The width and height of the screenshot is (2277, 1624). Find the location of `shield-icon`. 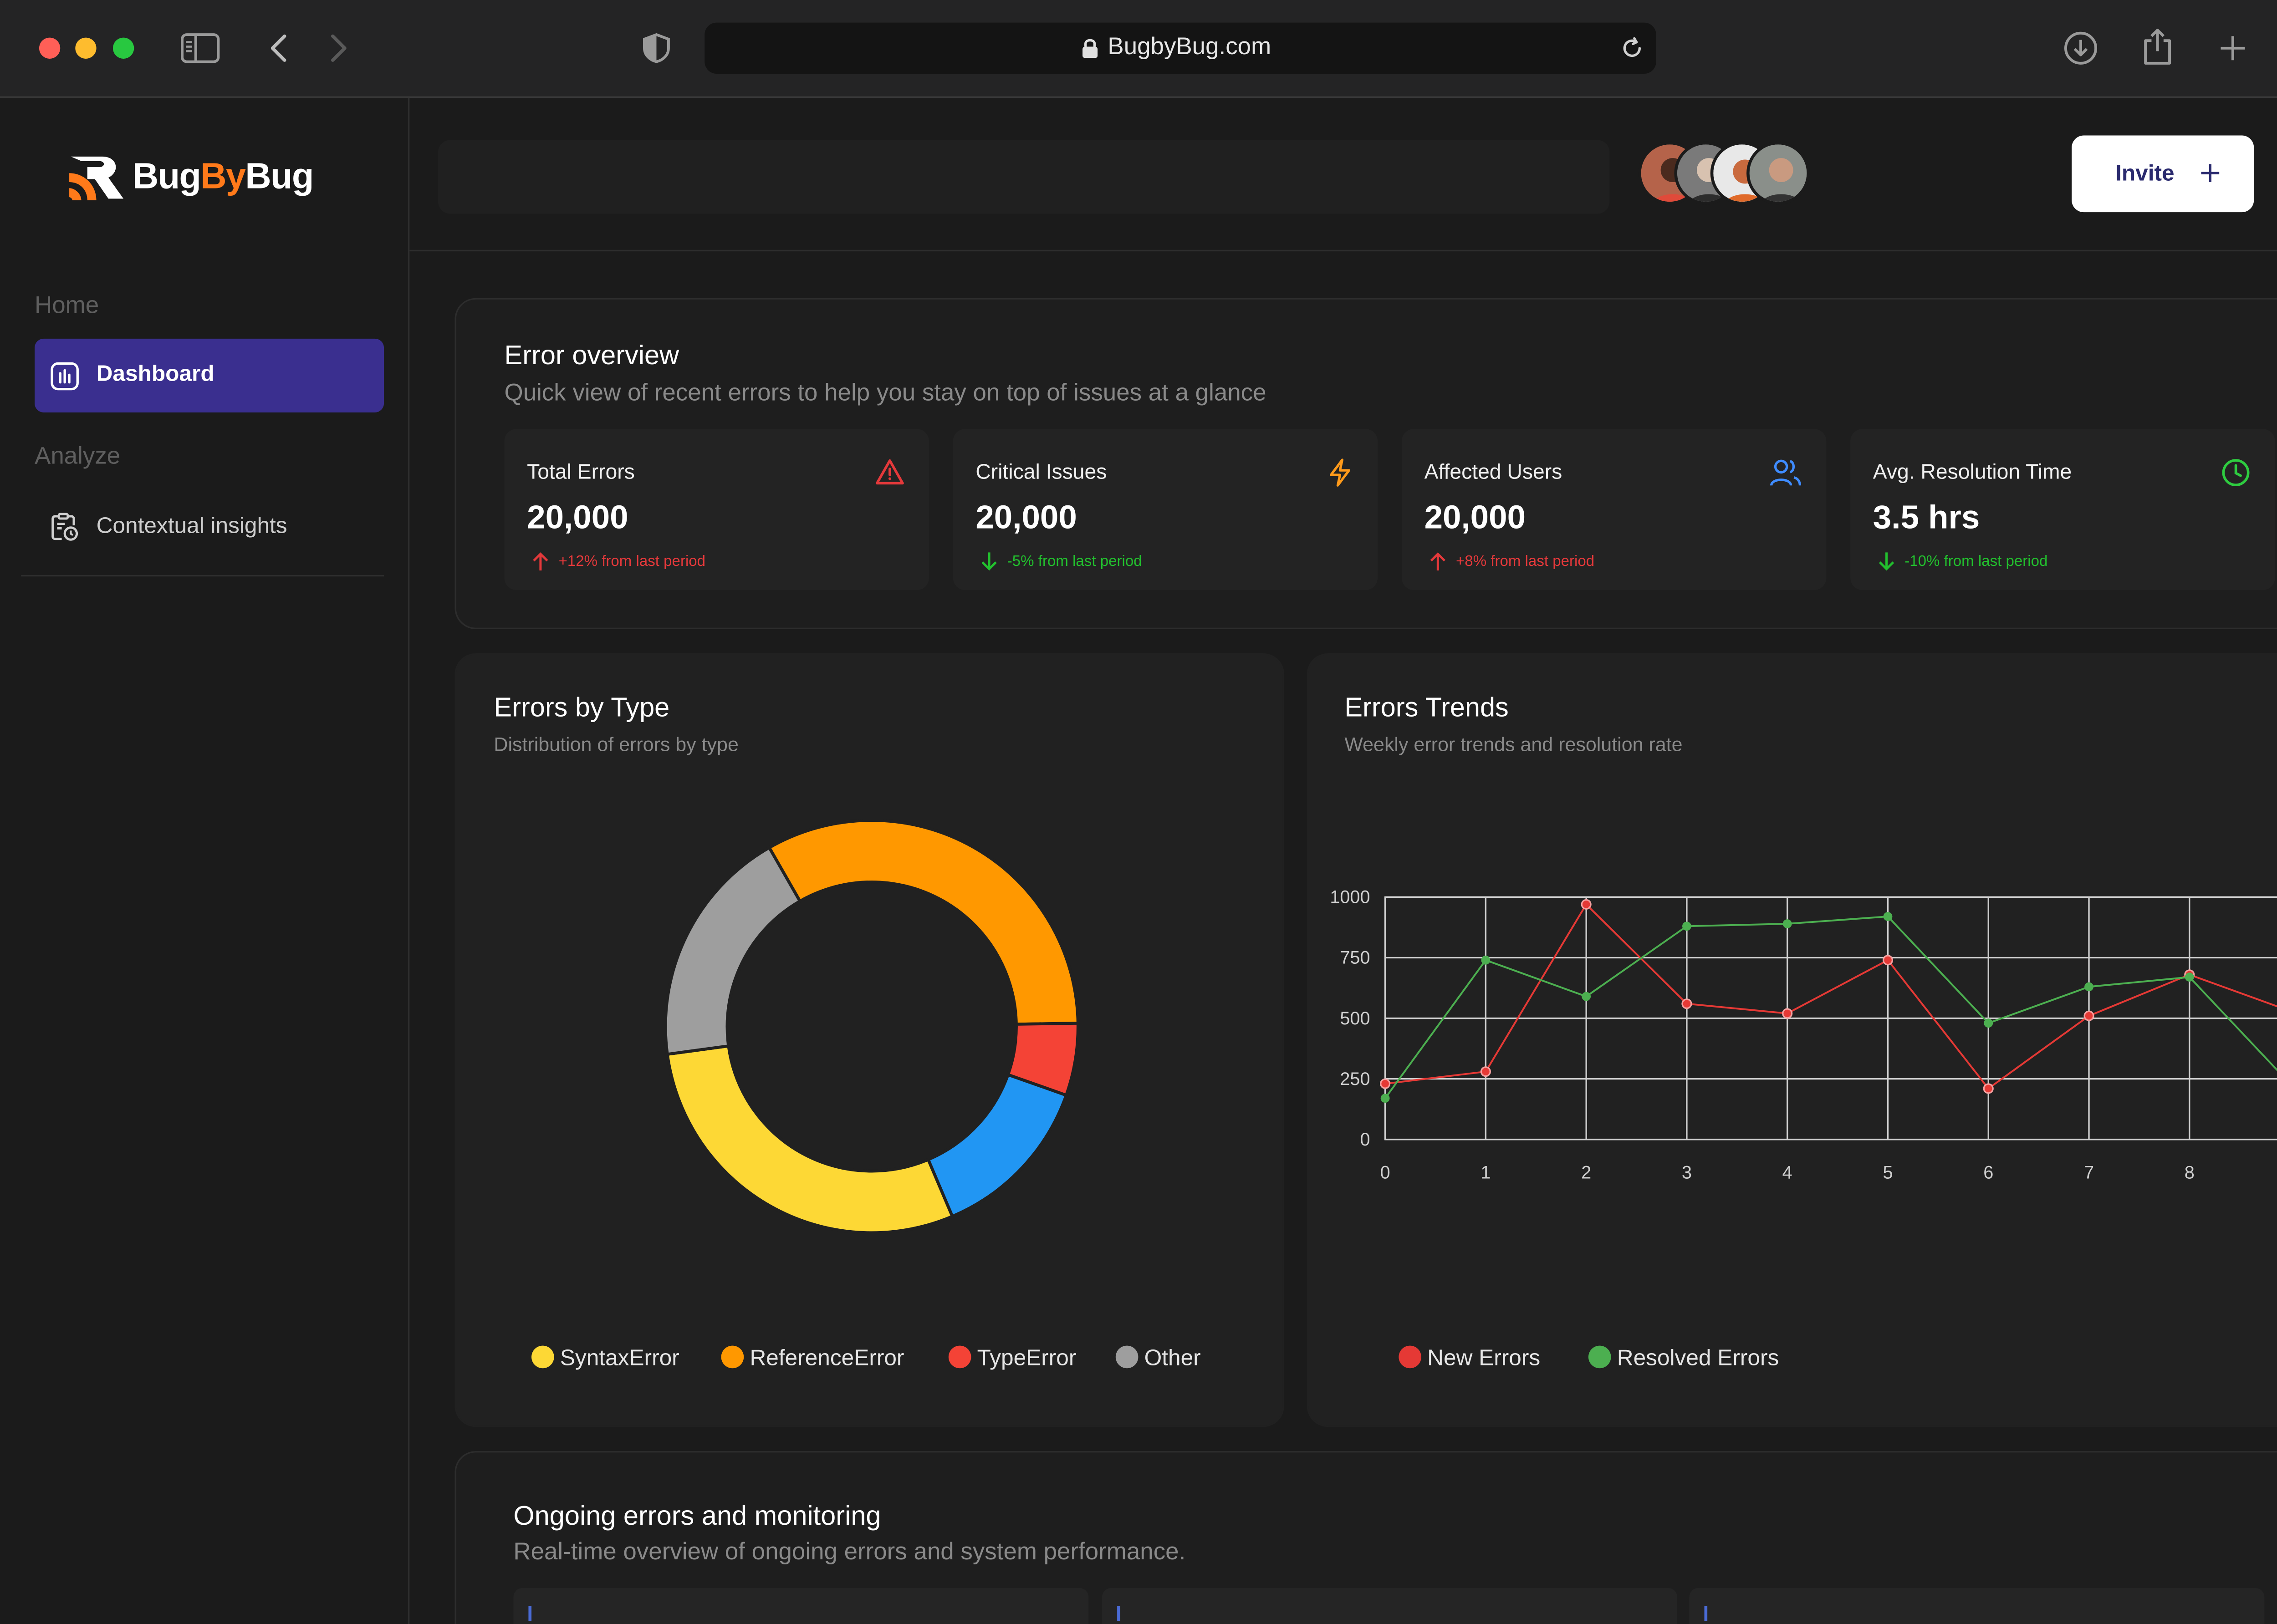

shield-icon is located at coordinates (656, 48).